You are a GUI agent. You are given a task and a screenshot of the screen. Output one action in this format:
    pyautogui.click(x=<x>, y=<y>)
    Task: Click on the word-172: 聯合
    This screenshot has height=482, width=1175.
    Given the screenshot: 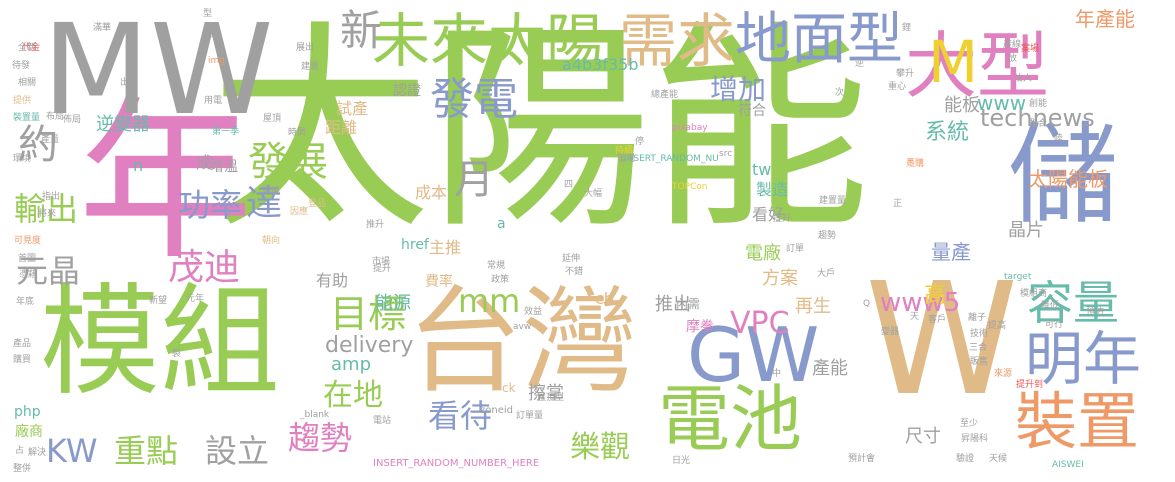 What is the action you would take?
    pyautogui.click(x=1038, y=124)
    